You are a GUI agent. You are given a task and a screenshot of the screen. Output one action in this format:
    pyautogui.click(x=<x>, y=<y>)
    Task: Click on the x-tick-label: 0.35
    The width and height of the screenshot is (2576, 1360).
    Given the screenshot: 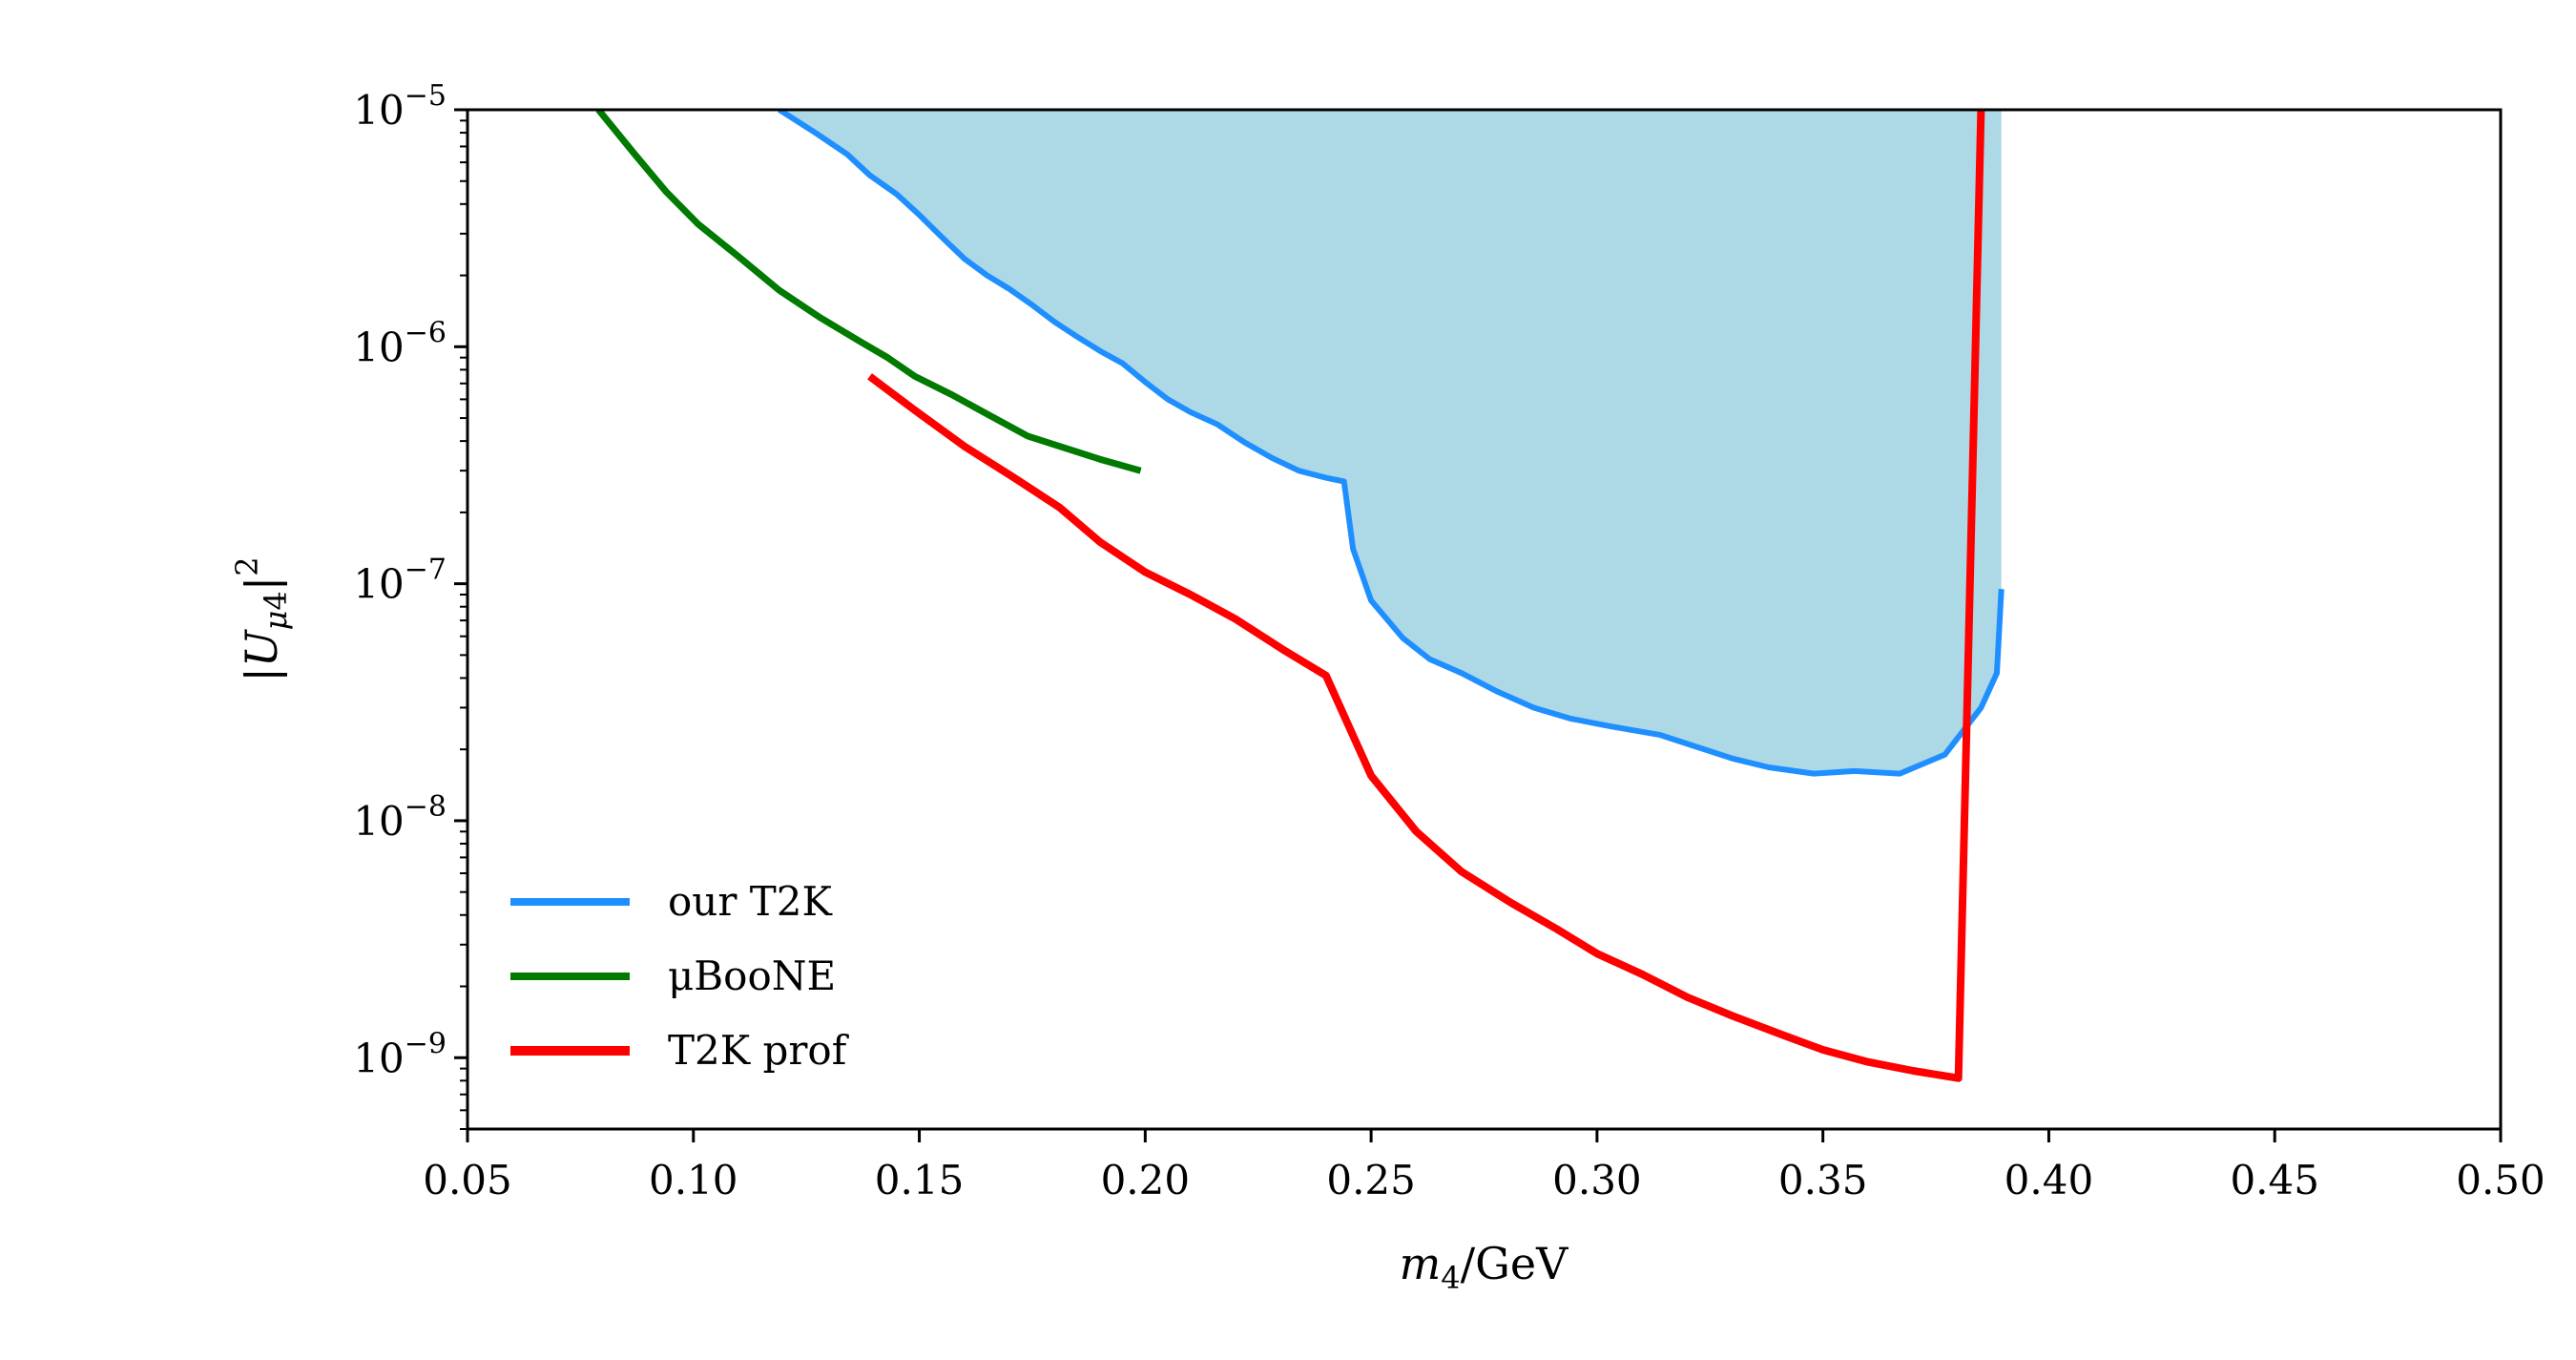 What is the action you would take?
    pyautogui.click(x=1823, y=1180)
    